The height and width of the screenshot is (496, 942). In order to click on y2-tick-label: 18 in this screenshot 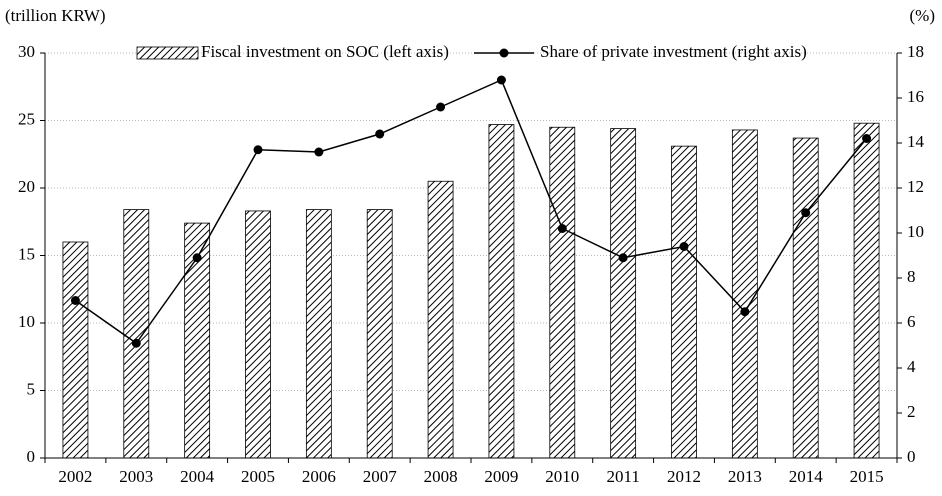, I will do `click(915, 51)`.